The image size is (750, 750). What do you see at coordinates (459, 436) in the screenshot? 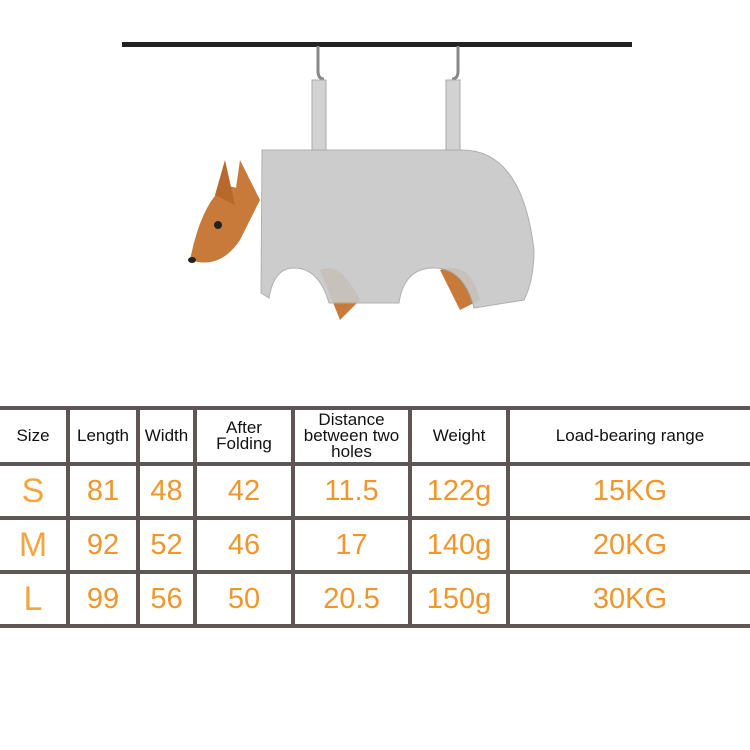
I see `header-weight: Weight` at bounding box center [459, 436].